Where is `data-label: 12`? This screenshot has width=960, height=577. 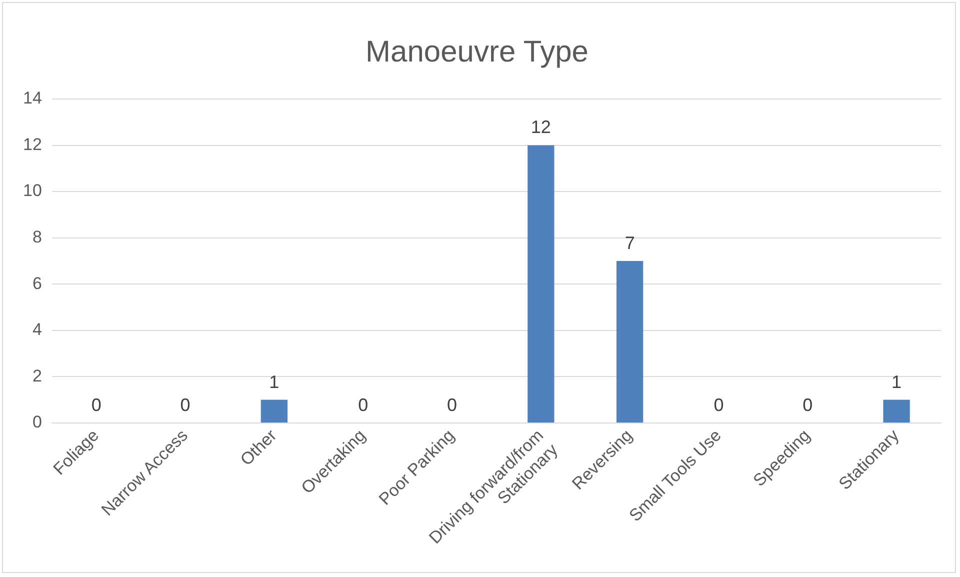
data-label: 12 is located at coordinates (540, 127).